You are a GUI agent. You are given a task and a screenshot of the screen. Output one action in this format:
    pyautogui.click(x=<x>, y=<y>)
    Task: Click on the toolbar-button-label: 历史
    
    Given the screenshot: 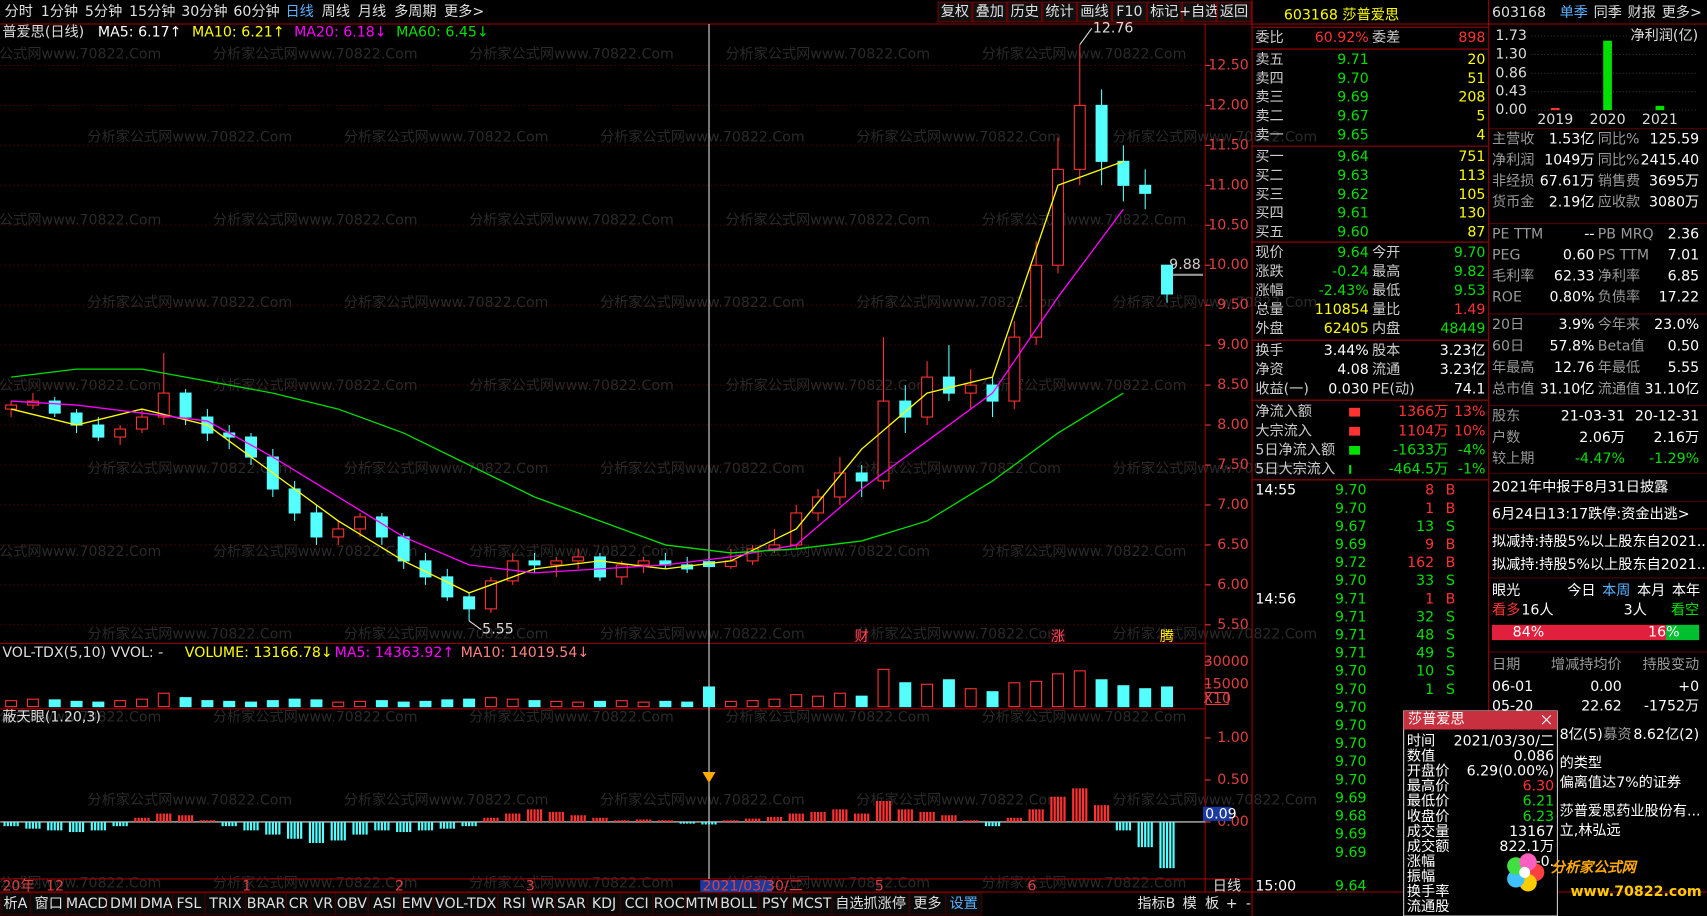 What is the action you would take?
    pyautogui.click(x=1025, y=12)
    